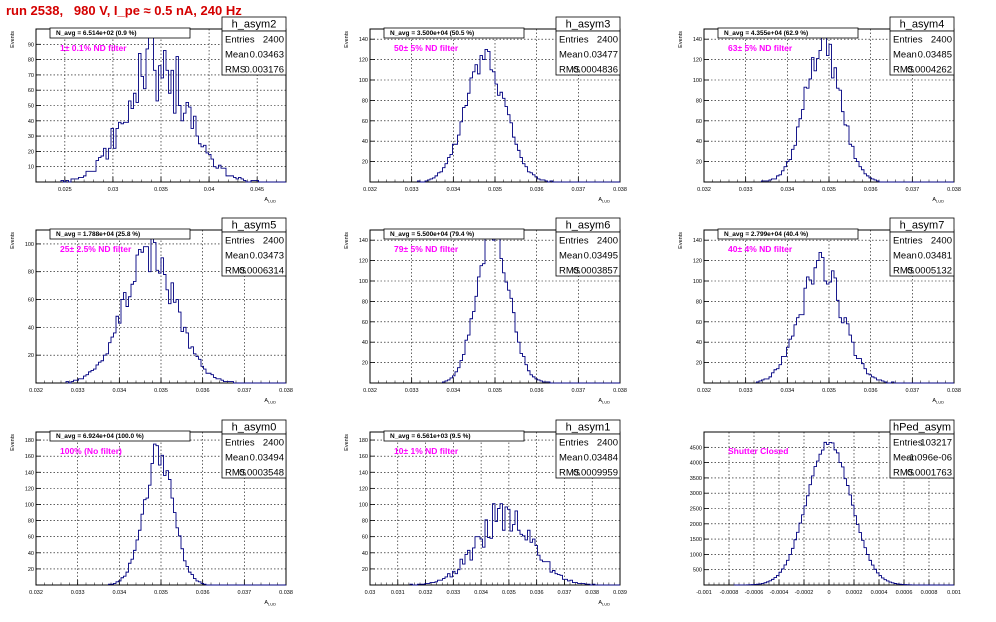 The height and width of the screenshot is (622, 996). Describe the element at coordinates (578, 391) in the screenshot. I see `x-tick-label: 0.037` at that location.